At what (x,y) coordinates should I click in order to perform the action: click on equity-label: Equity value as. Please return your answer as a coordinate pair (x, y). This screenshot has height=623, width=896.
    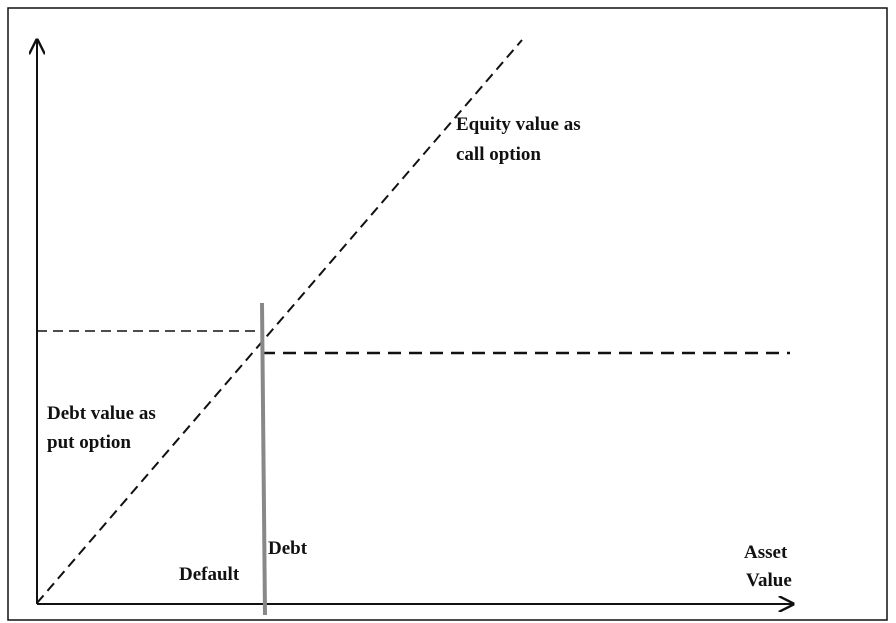
    Looking at the image, I should click on (518, 124).